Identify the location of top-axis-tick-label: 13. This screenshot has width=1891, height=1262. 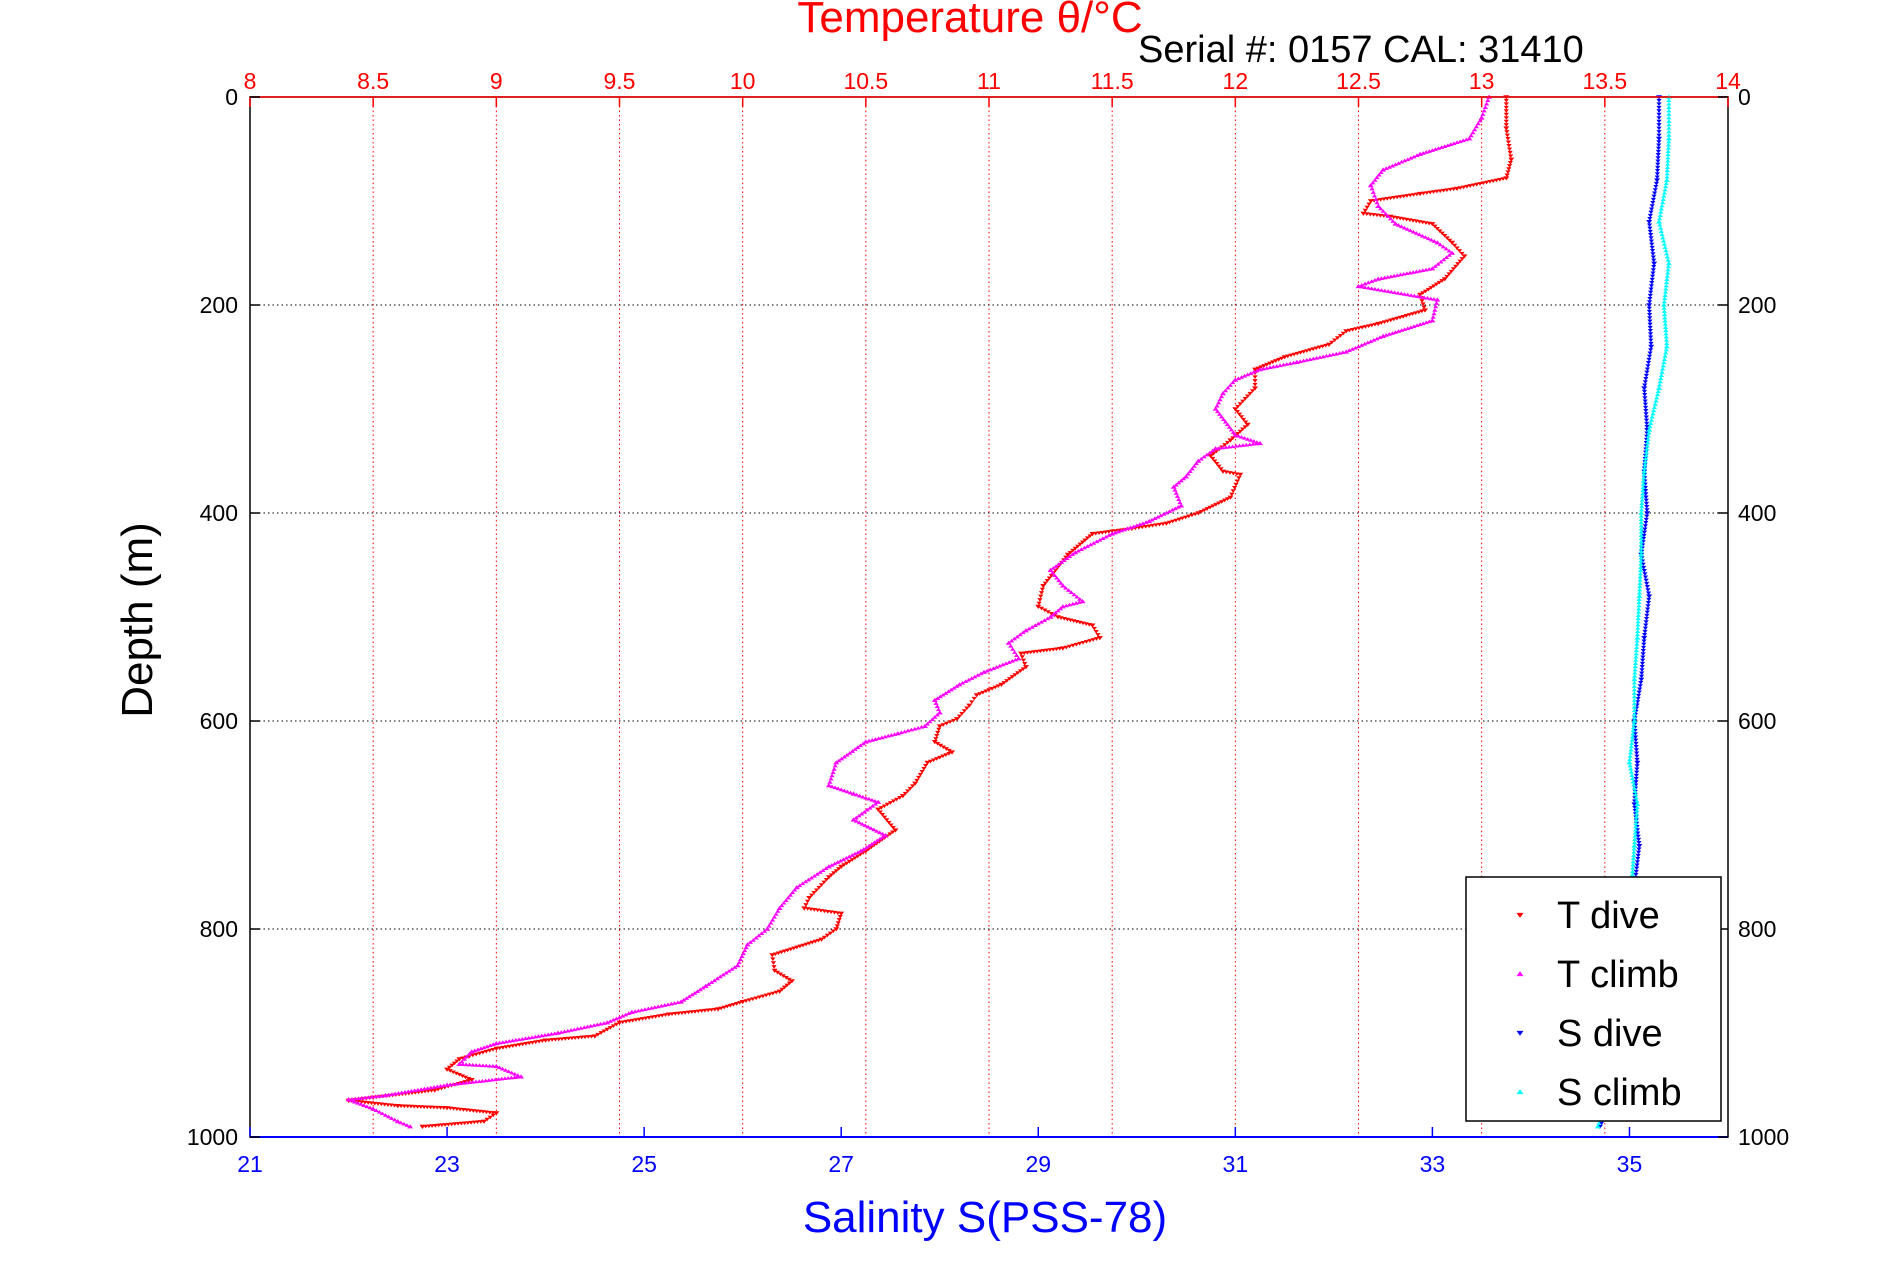
(1482, 81).